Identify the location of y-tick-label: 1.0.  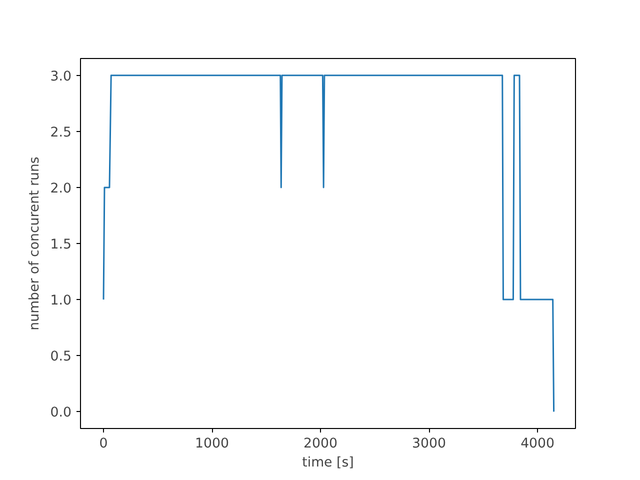
(61, 301).